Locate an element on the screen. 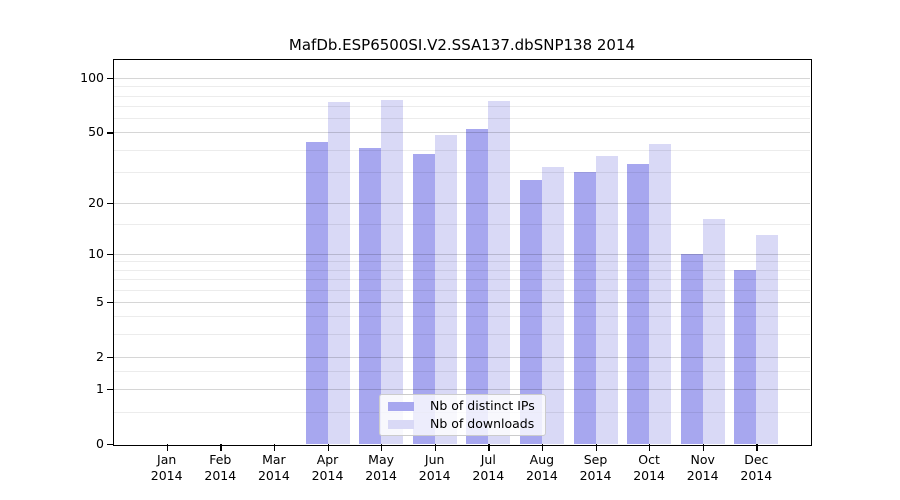 This screenshot has width=900, height=500. x-tick-jan is located at coordinates (167, 447).